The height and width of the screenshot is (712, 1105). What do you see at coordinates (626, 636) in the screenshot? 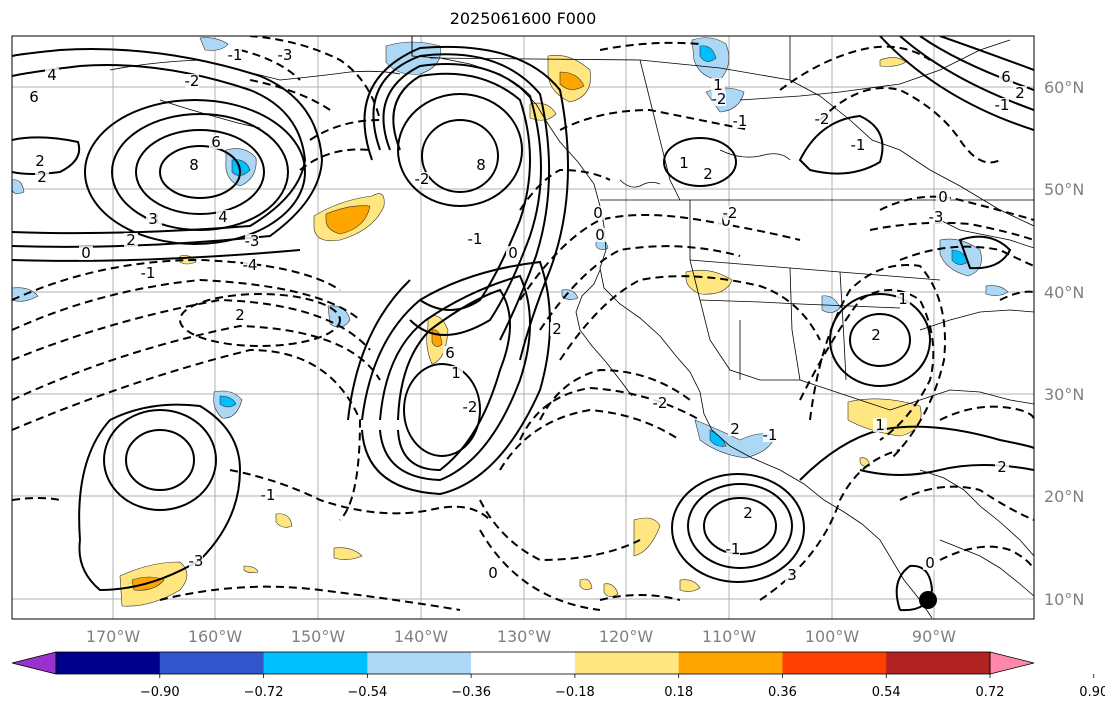
I see `longitude-tick-label: 120°W` at bounding box center [626, 636].